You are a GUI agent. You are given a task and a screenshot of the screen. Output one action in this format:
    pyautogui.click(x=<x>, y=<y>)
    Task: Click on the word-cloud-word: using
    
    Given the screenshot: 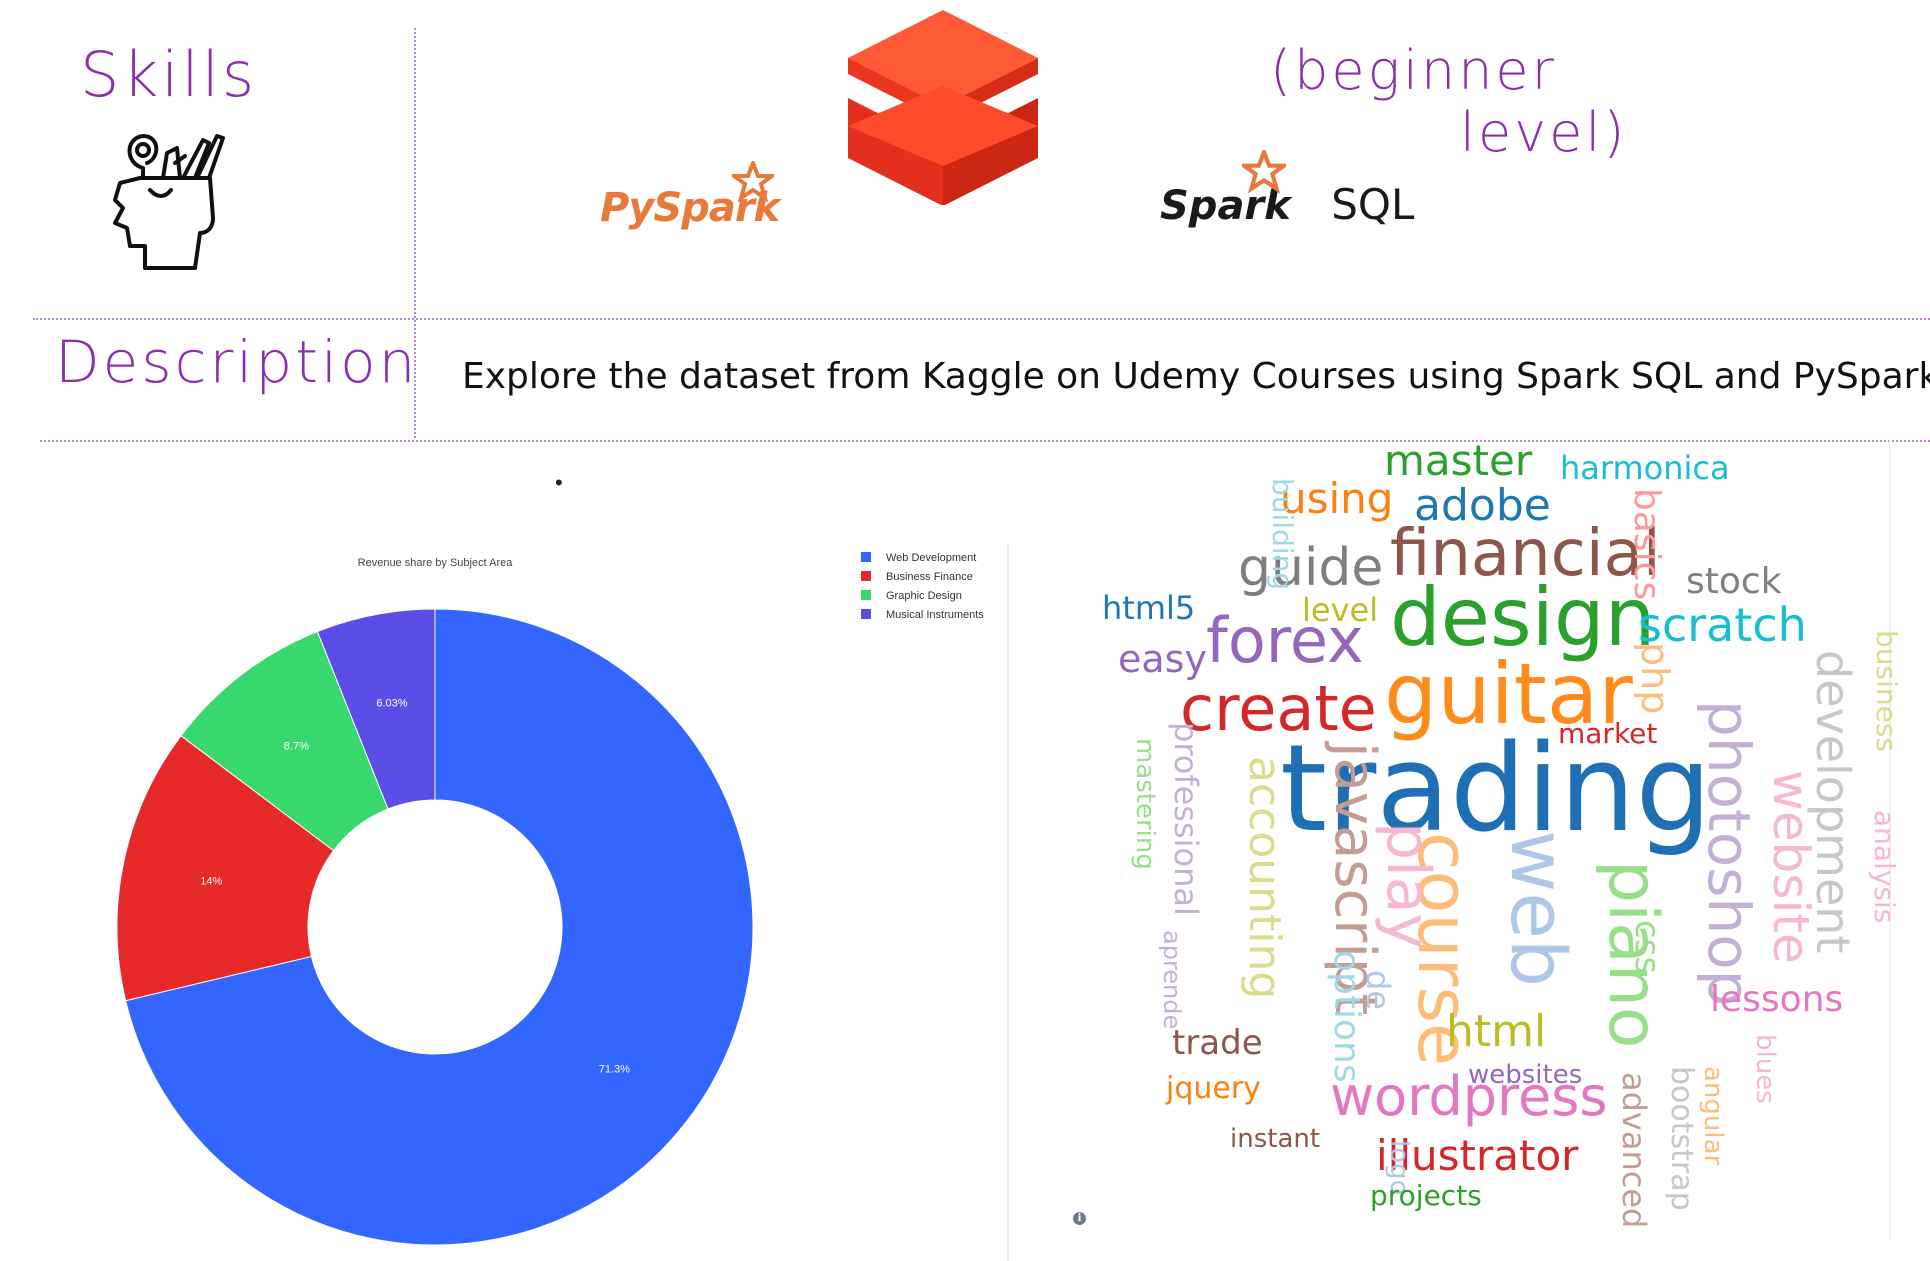 What is the action you would take?
    pyautogui.click(x=1337, y=498)
    